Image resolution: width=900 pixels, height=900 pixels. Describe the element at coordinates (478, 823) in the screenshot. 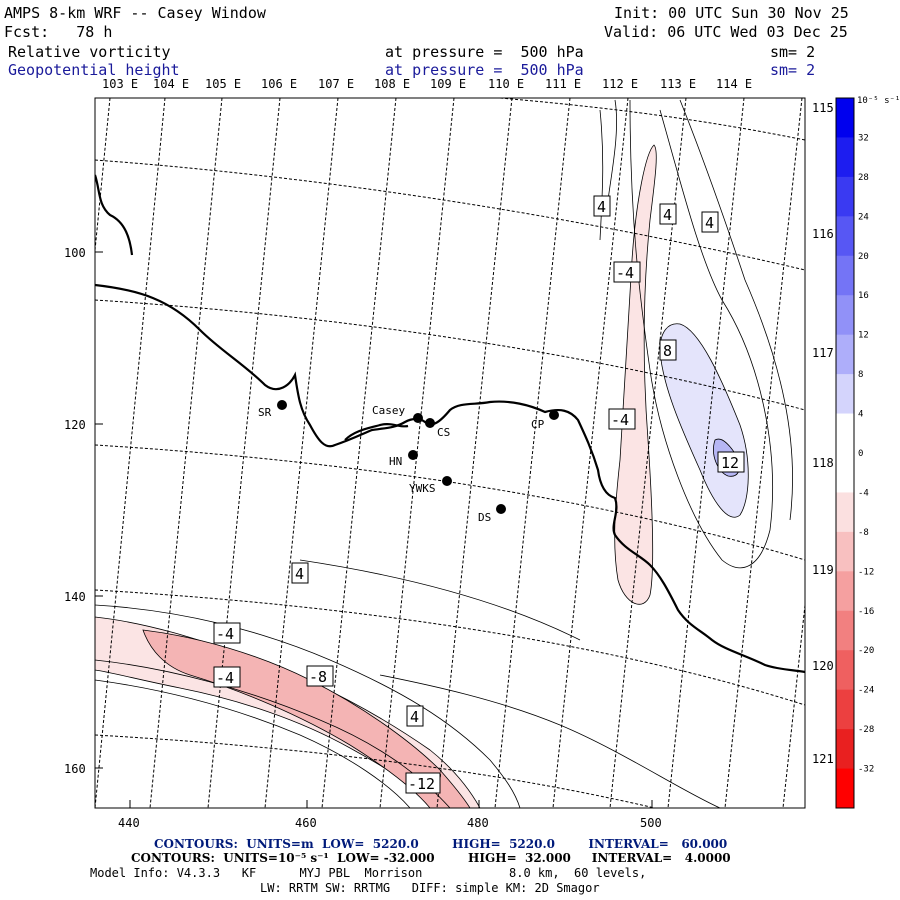

I see `x-tick-label: 480` at that location.